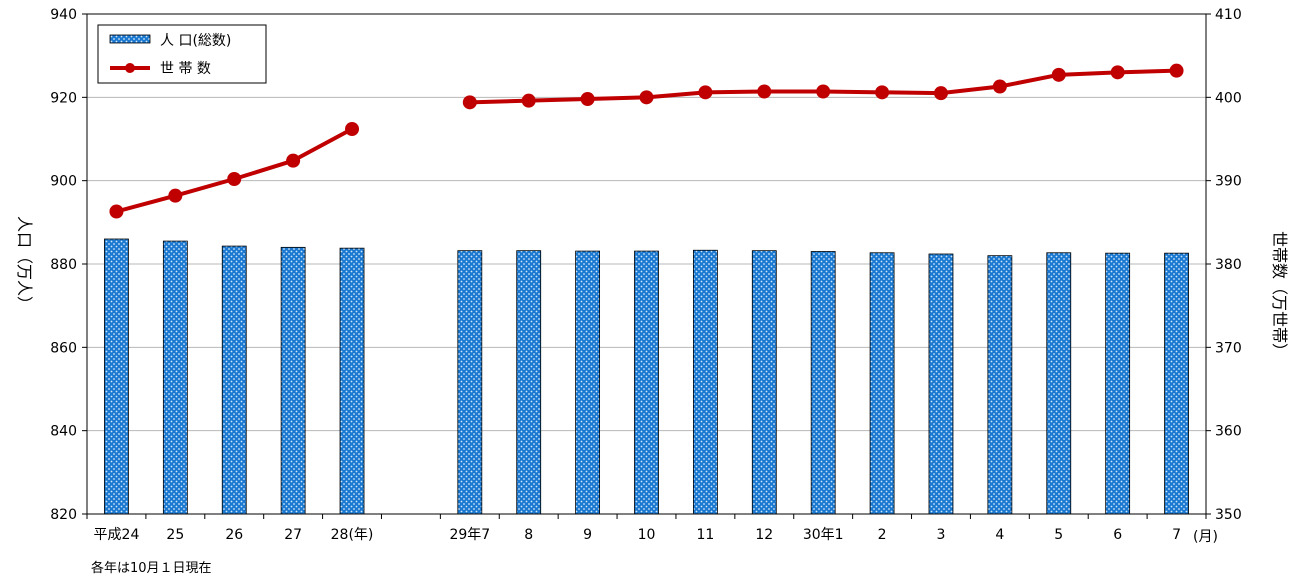 Image resolution: width=1299 pixels, height=578 pixels. Describe the element at coordinates (1228, 515) in the screenshot. I see `right-tick-label: 350` at that location.